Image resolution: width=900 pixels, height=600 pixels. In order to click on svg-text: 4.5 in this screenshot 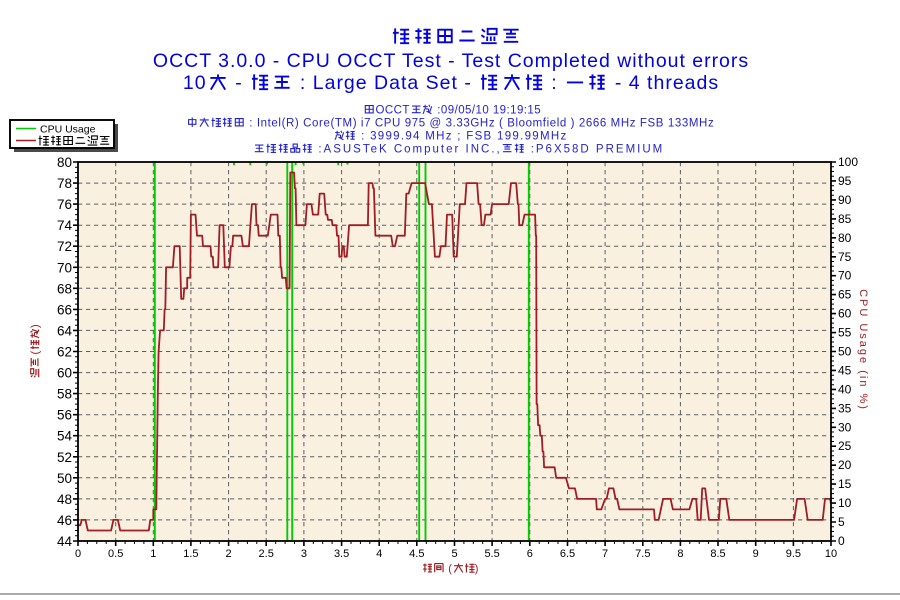, I will do `click(416, 554)`.